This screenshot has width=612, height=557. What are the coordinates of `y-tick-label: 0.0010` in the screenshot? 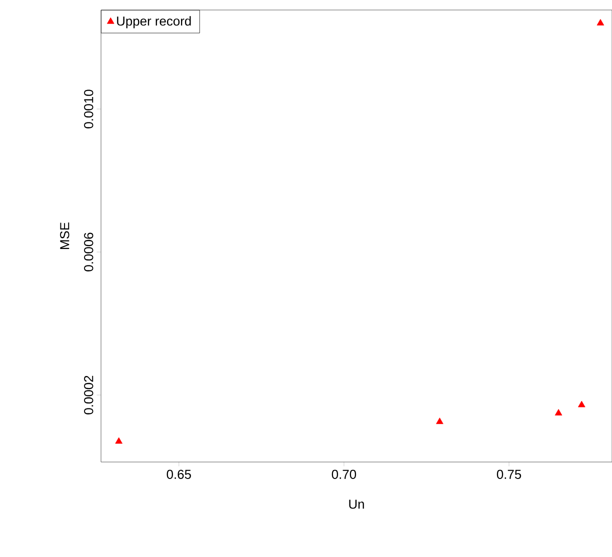 It's located at (89, 109).